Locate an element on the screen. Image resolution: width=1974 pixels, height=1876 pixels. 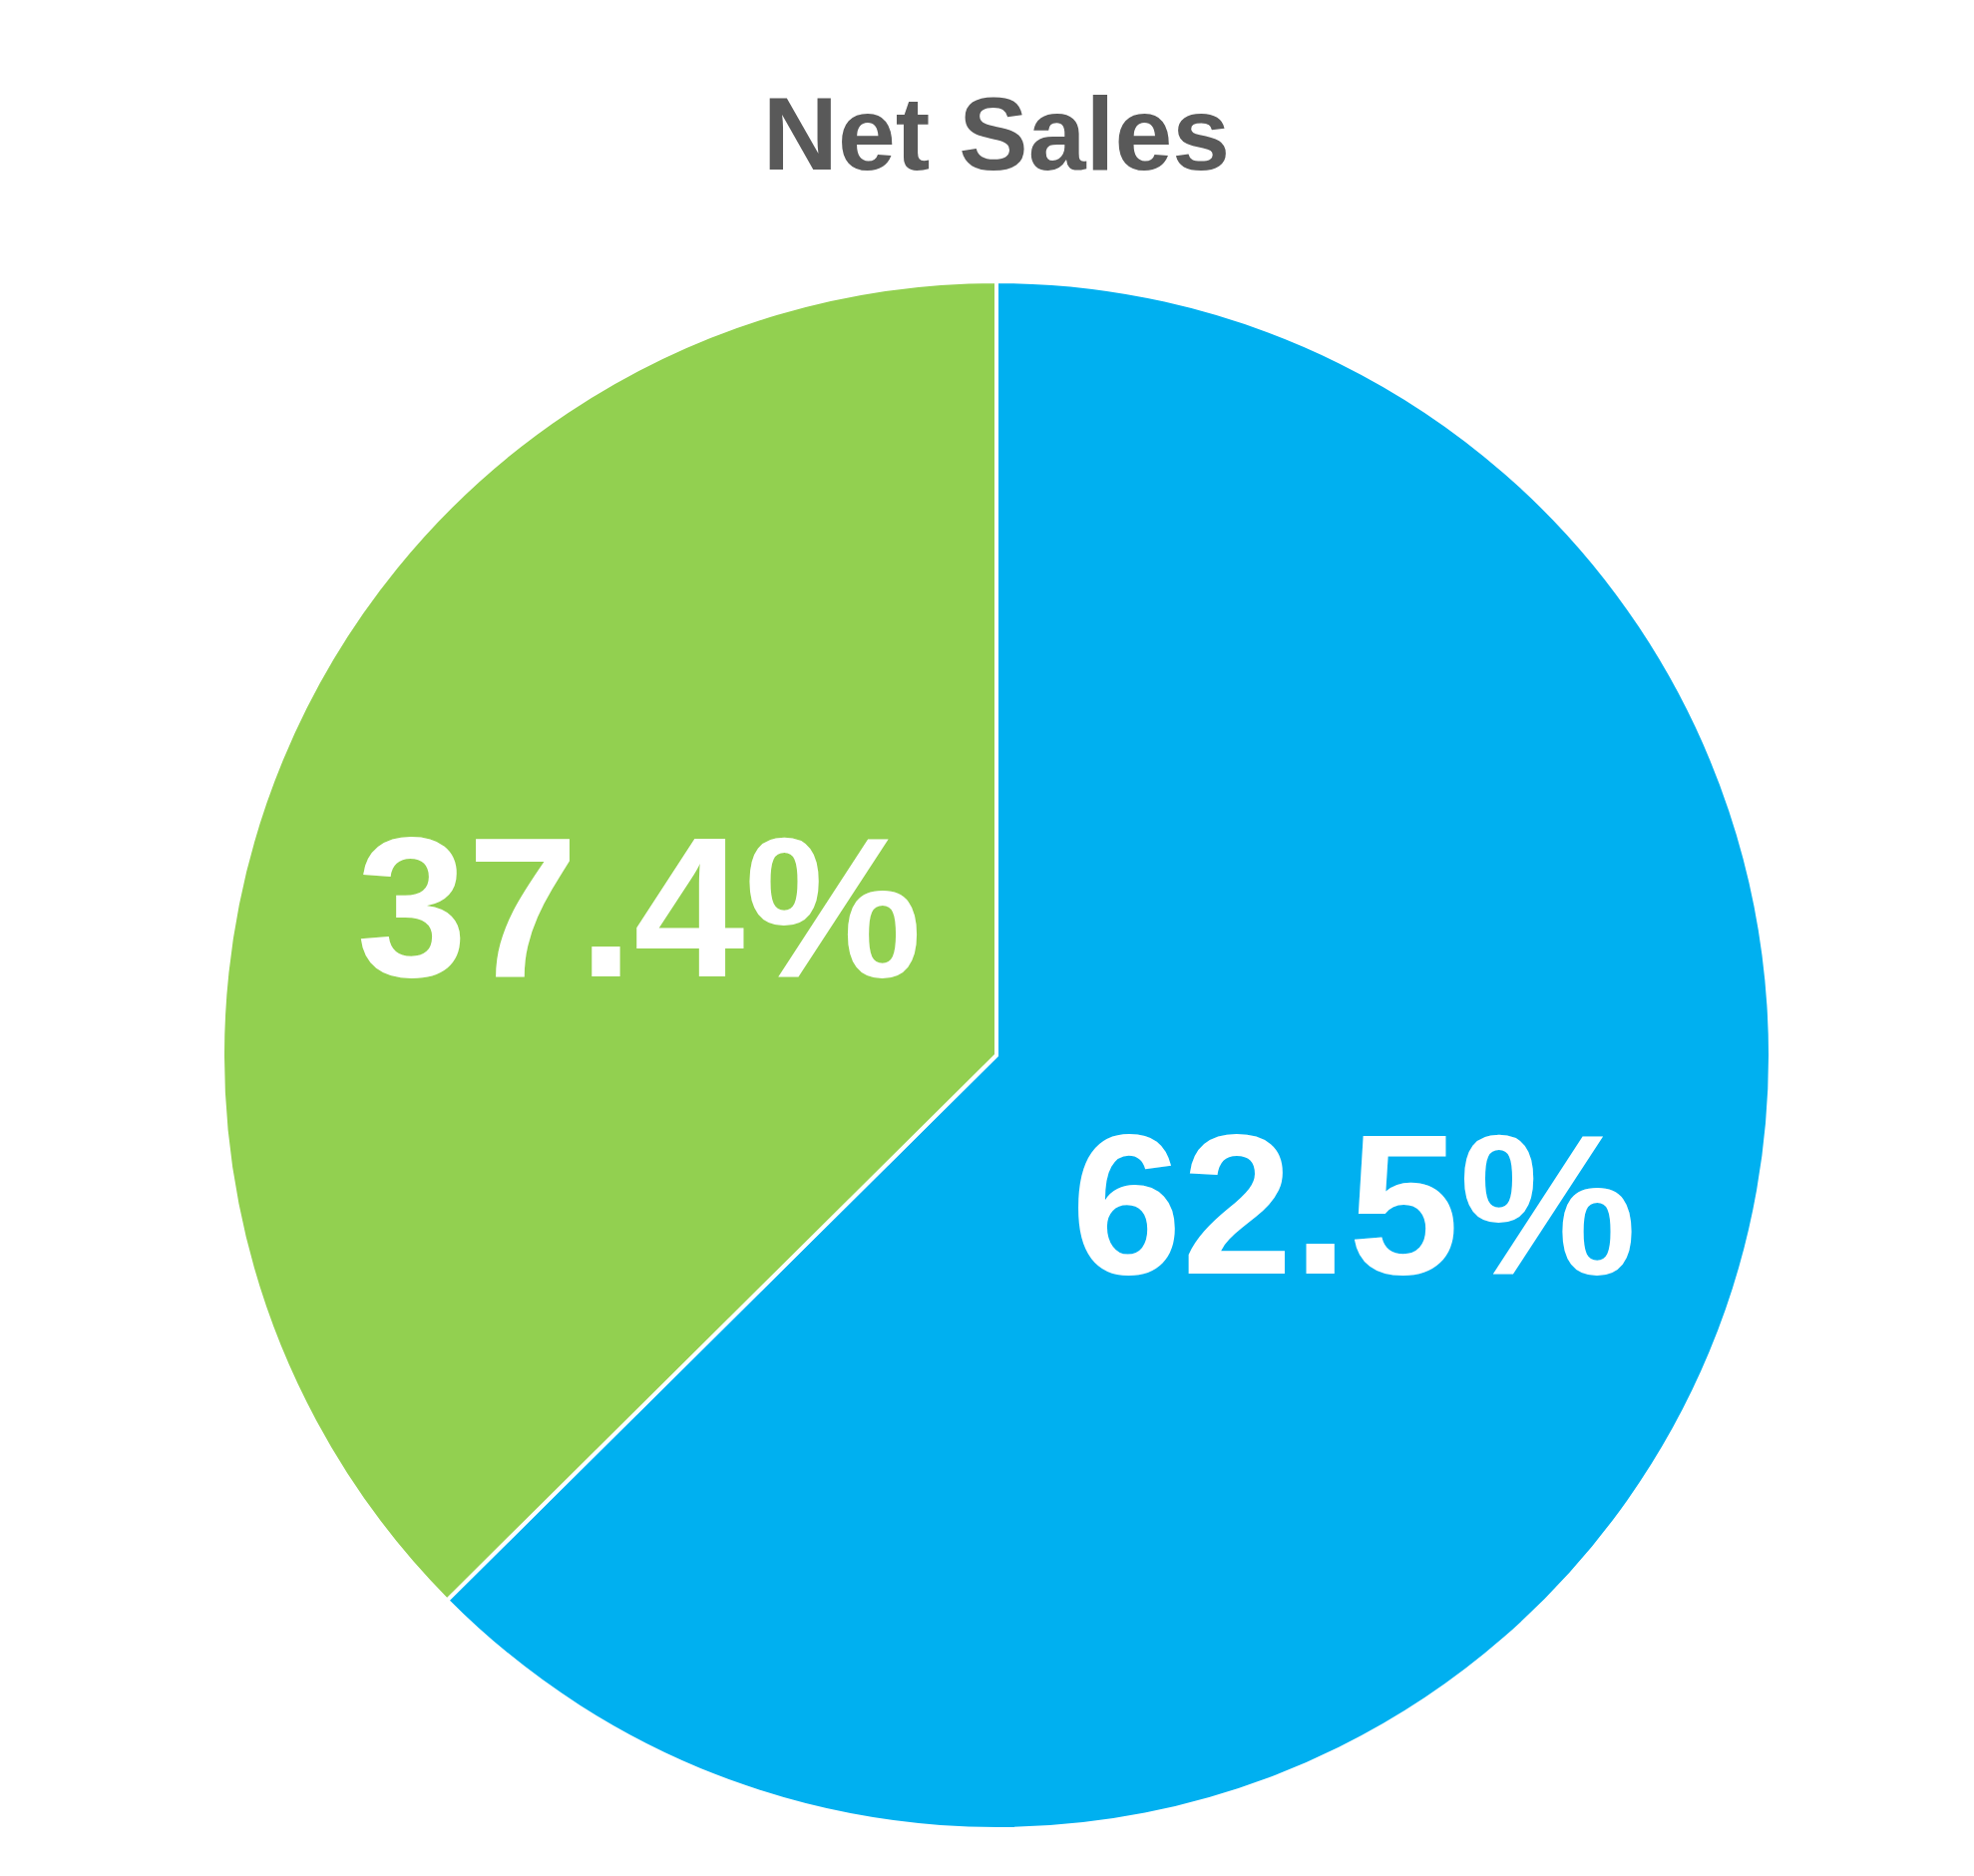
data-label: 62.5% is located at coordinates (1353, 1204).